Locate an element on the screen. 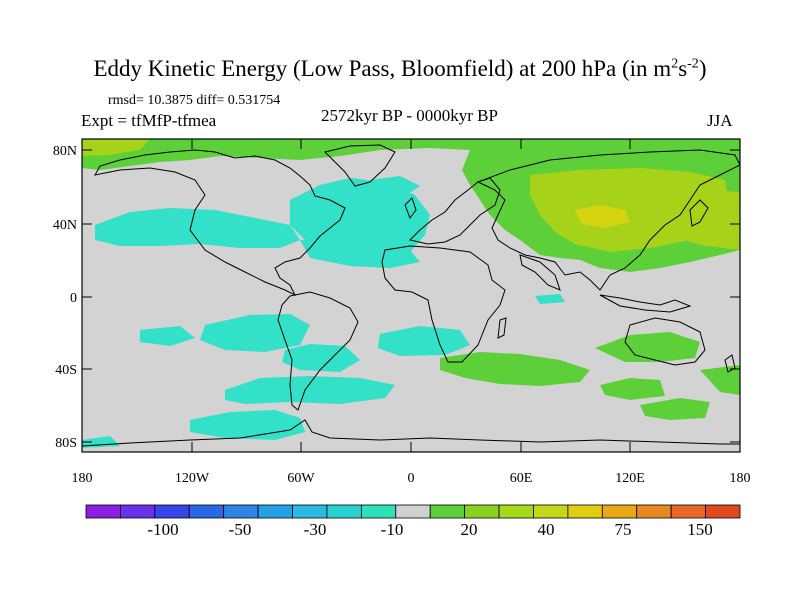 This screenshot has width=800, height=600. colorbar-label: -100 is located at coordinates (162, 529).